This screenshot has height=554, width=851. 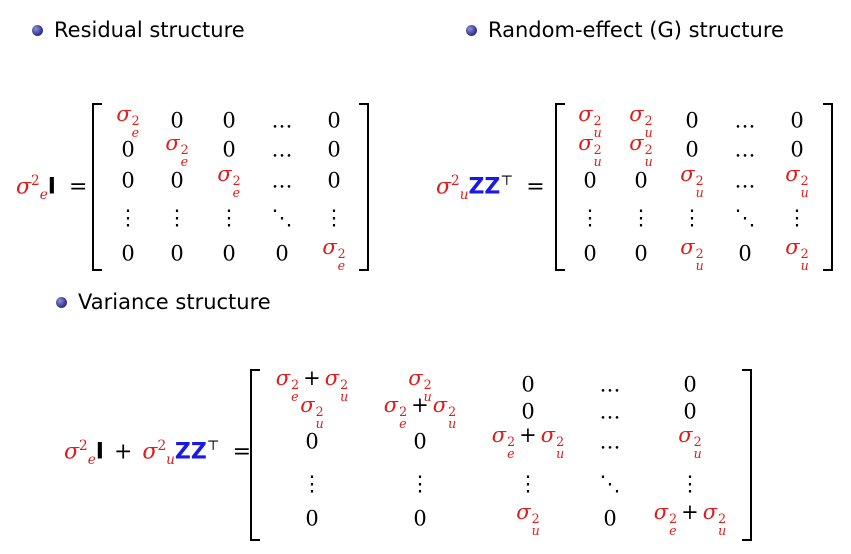 I want to click on bullet-label: Residual structure, so click(x=149, y=30).